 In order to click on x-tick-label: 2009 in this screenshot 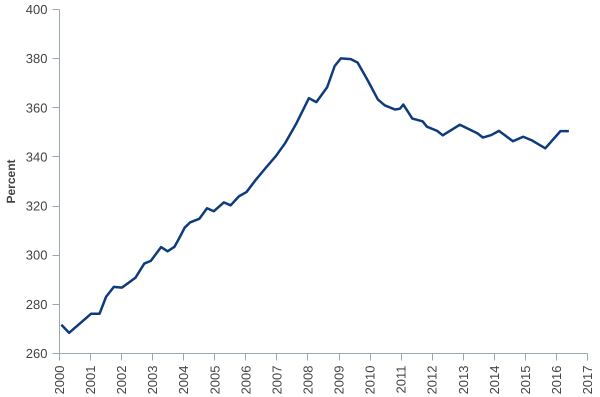, I will do `click(339, 380)`.